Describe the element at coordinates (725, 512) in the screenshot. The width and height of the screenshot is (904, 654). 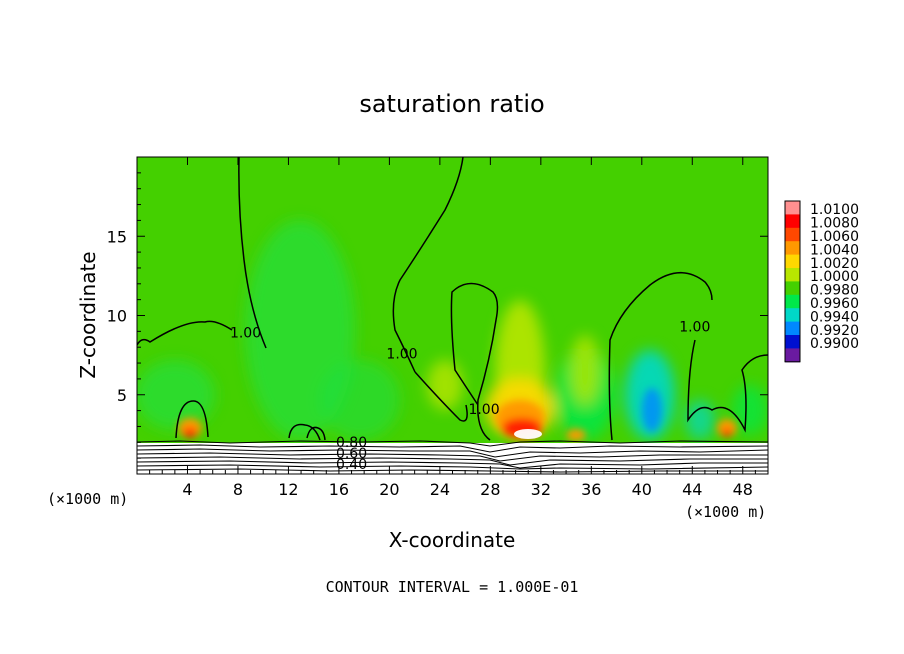
I see `x-unit-right: (×1000 m)` at that location.